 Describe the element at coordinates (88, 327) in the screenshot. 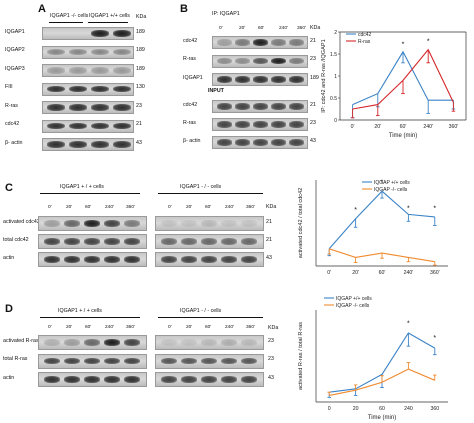

I see `lane-label: 60'` at that location.